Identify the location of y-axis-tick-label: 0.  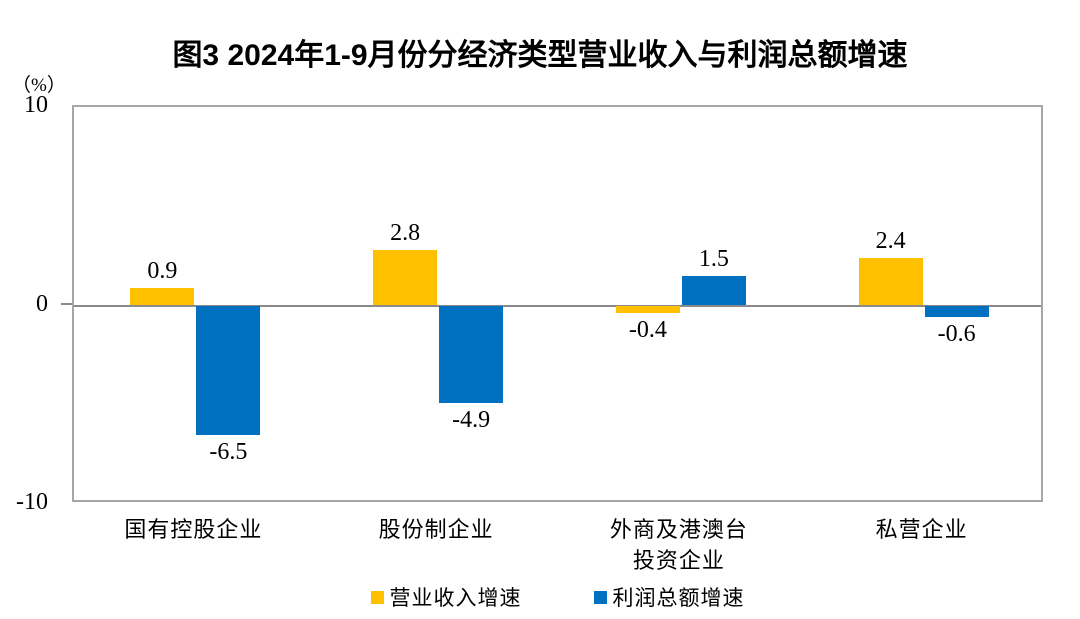
(42, 303).